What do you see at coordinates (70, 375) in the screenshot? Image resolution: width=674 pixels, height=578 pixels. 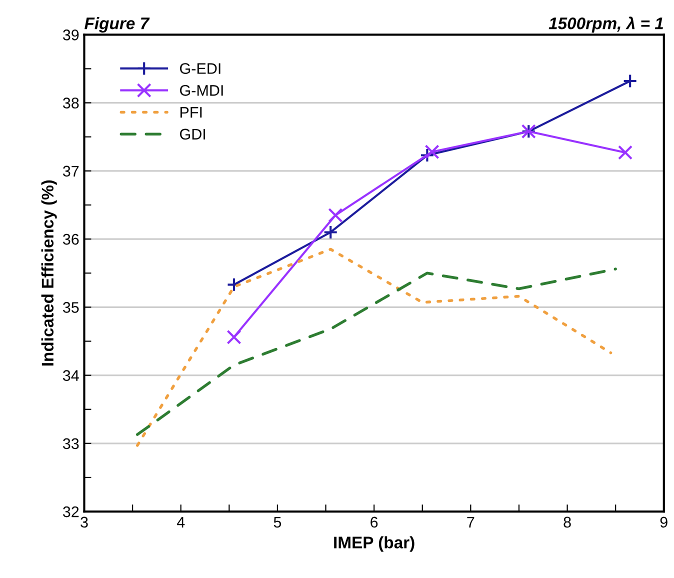 I see `y-tick-label: 34` at bounding box center [70, 375].